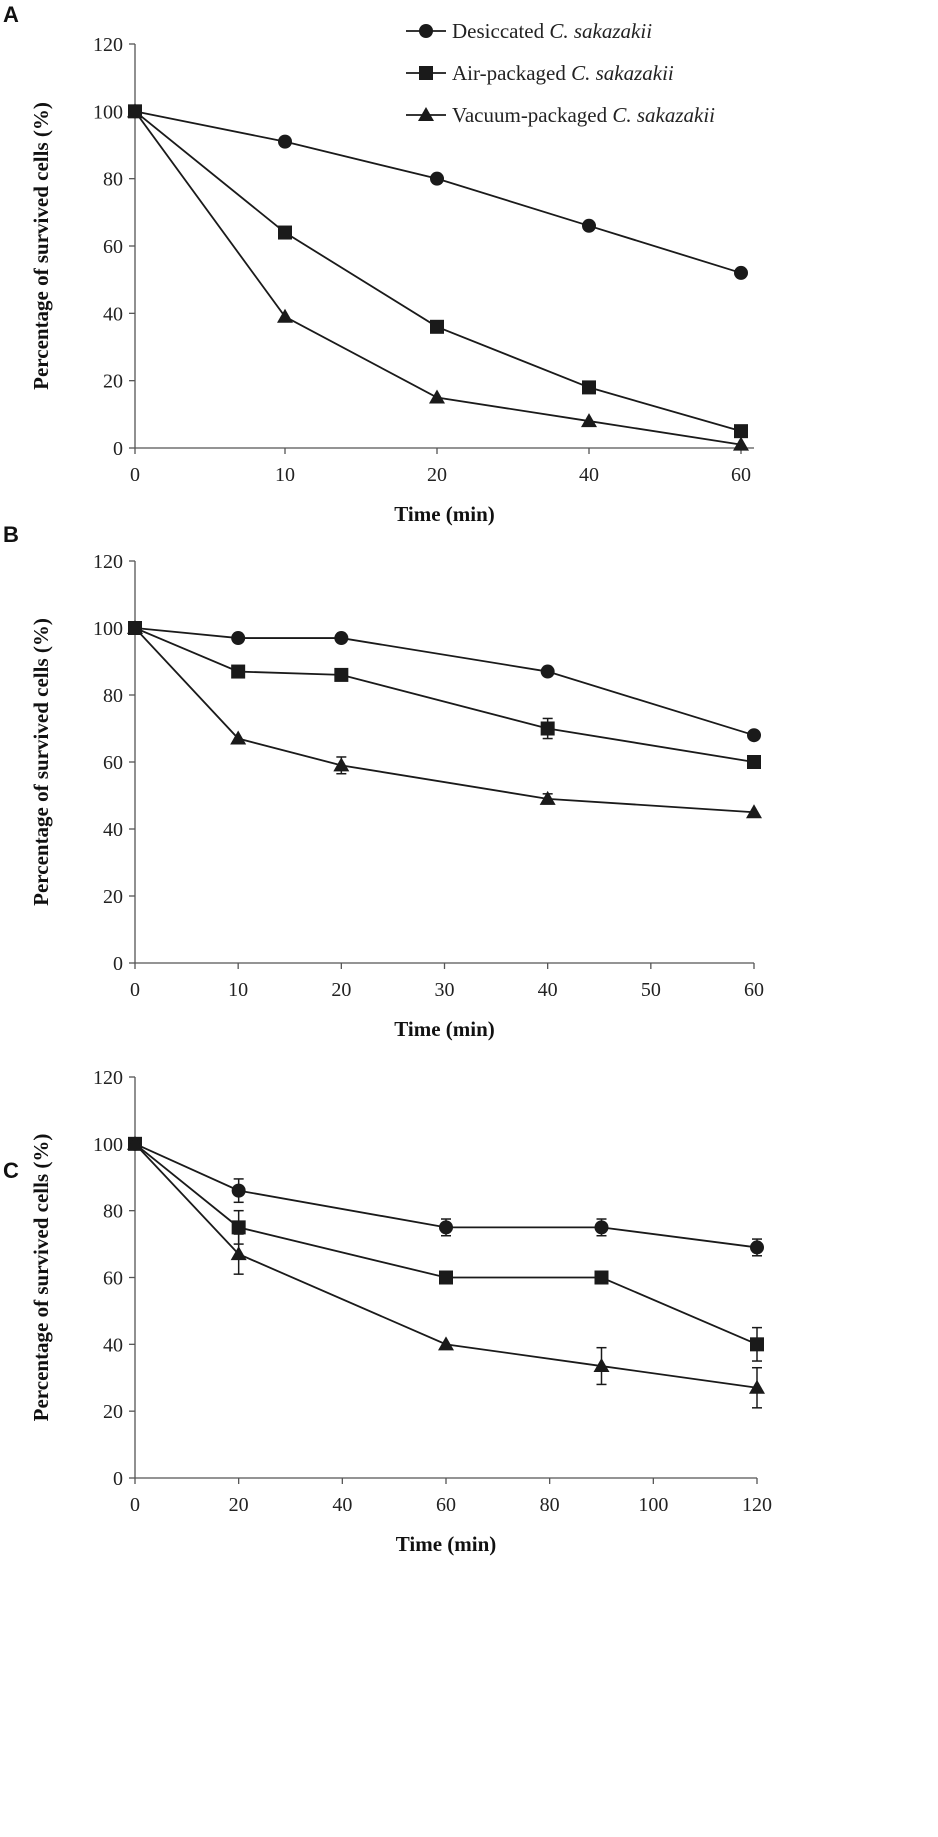 The image size is (938, 1837). I want to click on legend-label-vacuum-prefix: Vacuum-packaged, so click(532, 115).